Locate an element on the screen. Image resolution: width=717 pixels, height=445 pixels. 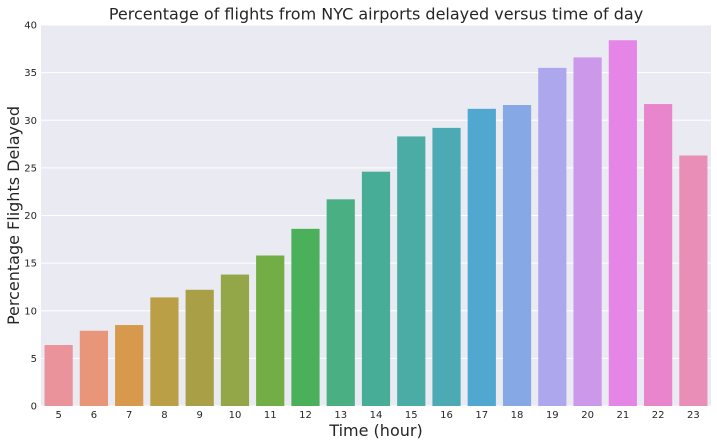
x-tick-label: 14 is located at coordinates (376, 415).